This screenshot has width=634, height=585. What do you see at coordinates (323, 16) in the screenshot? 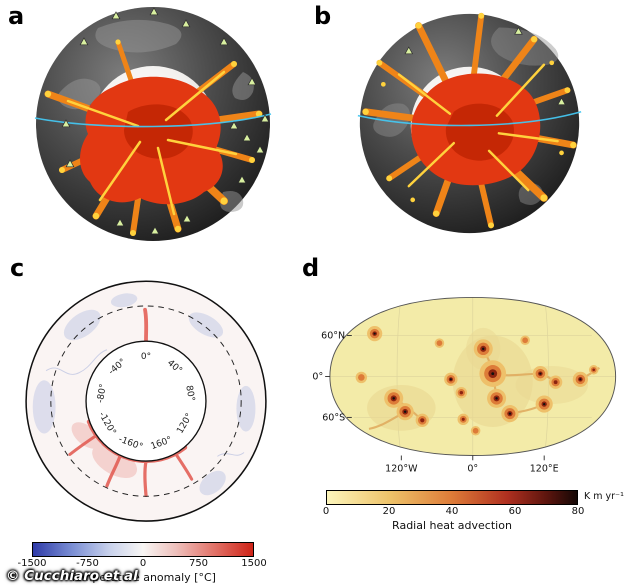
I see `panel-b-label: b` at bounding box center [323, 16].